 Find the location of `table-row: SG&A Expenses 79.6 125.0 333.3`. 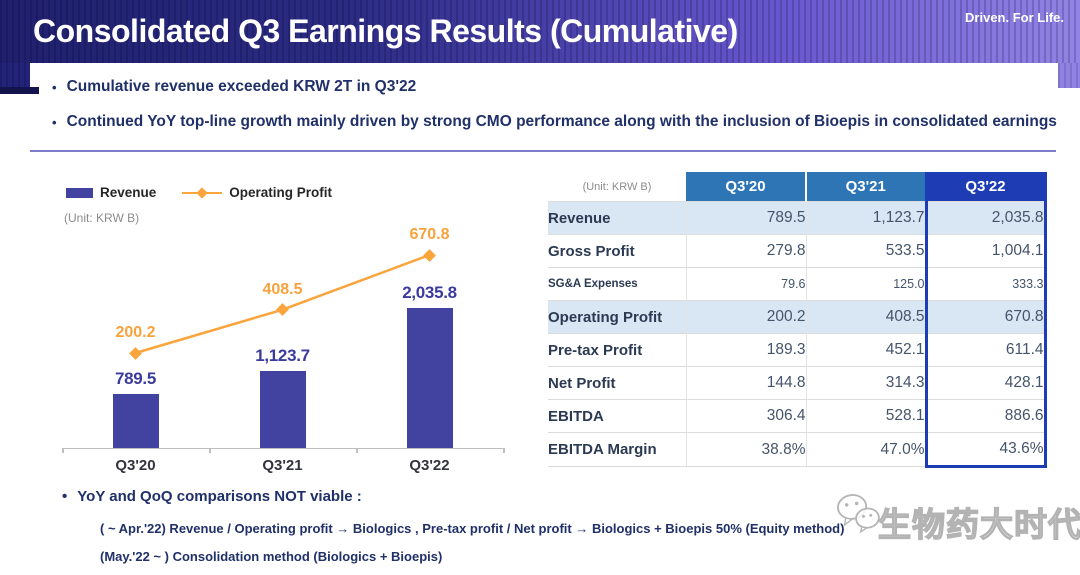

table-row: SG&A Expenses 79.6 125.0 333.3 is located at coordinates (797, 284).